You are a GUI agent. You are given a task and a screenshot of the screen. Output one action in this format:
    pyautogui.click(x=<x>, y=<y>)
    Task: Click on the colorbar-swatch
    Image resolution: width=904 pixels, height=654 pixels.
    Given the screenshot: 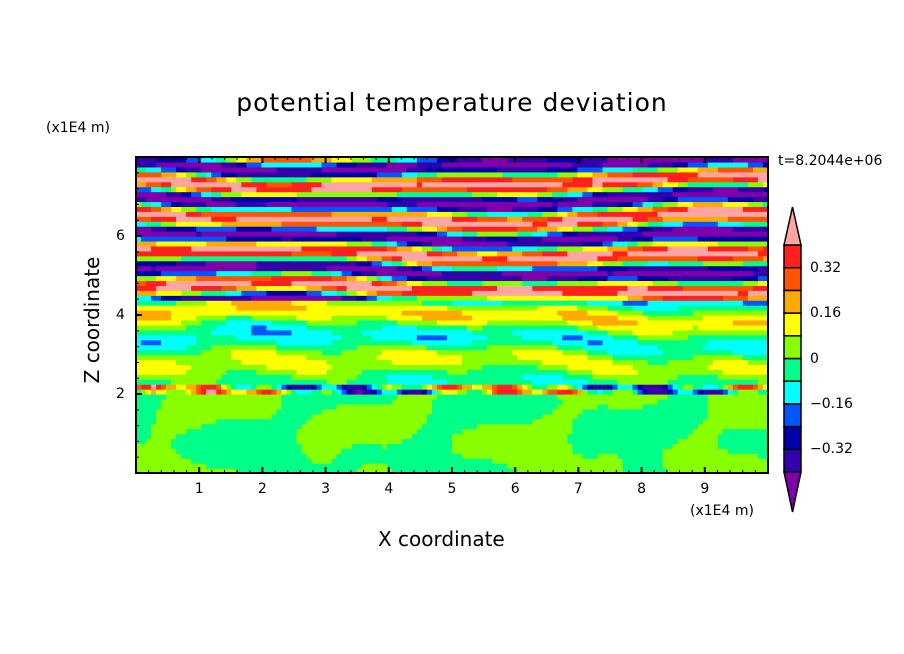 What is the action you would take?
    pyautogui.click(x=792, y=256)
    